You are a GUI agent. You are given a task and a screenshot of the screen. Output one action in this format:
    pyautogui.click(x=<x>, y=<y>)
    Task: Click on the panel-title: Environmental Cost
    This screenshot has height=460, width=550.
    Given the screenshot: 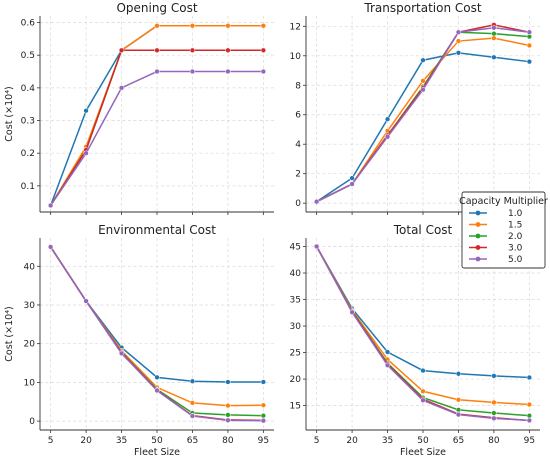 What is the action you would take?
    pyautogui.click(x=157, y=230)
    